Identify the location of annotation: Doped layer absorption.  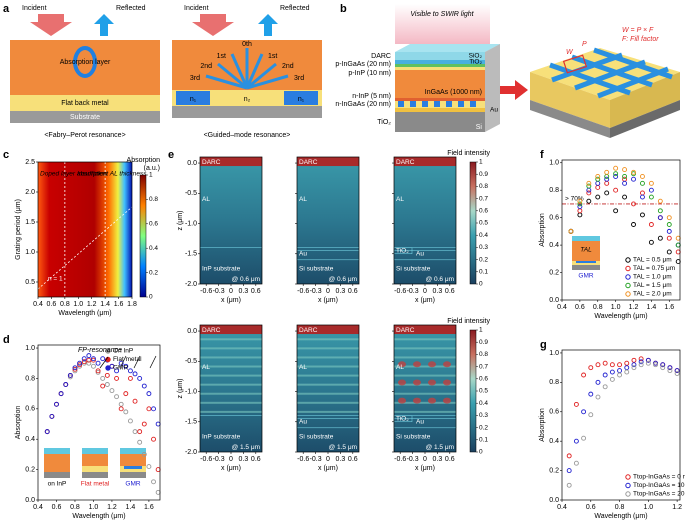
(74, 174).